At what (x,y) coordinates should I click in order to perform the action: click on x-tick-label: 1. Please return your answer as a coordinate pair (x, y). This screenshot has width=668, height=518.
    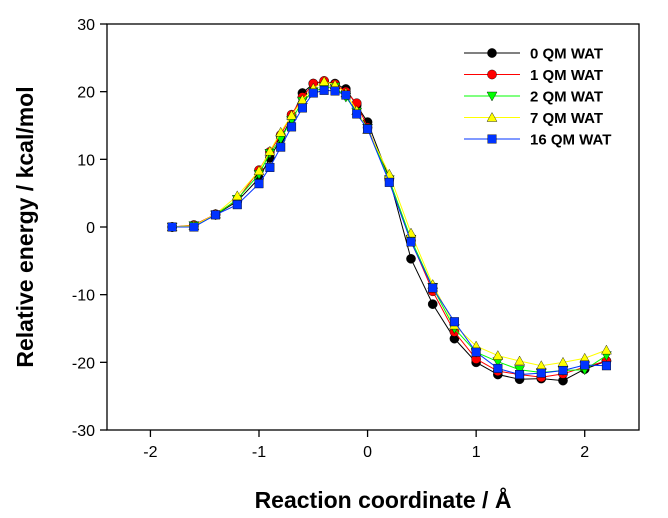
    Looking at the image, I should click on (476, 452).